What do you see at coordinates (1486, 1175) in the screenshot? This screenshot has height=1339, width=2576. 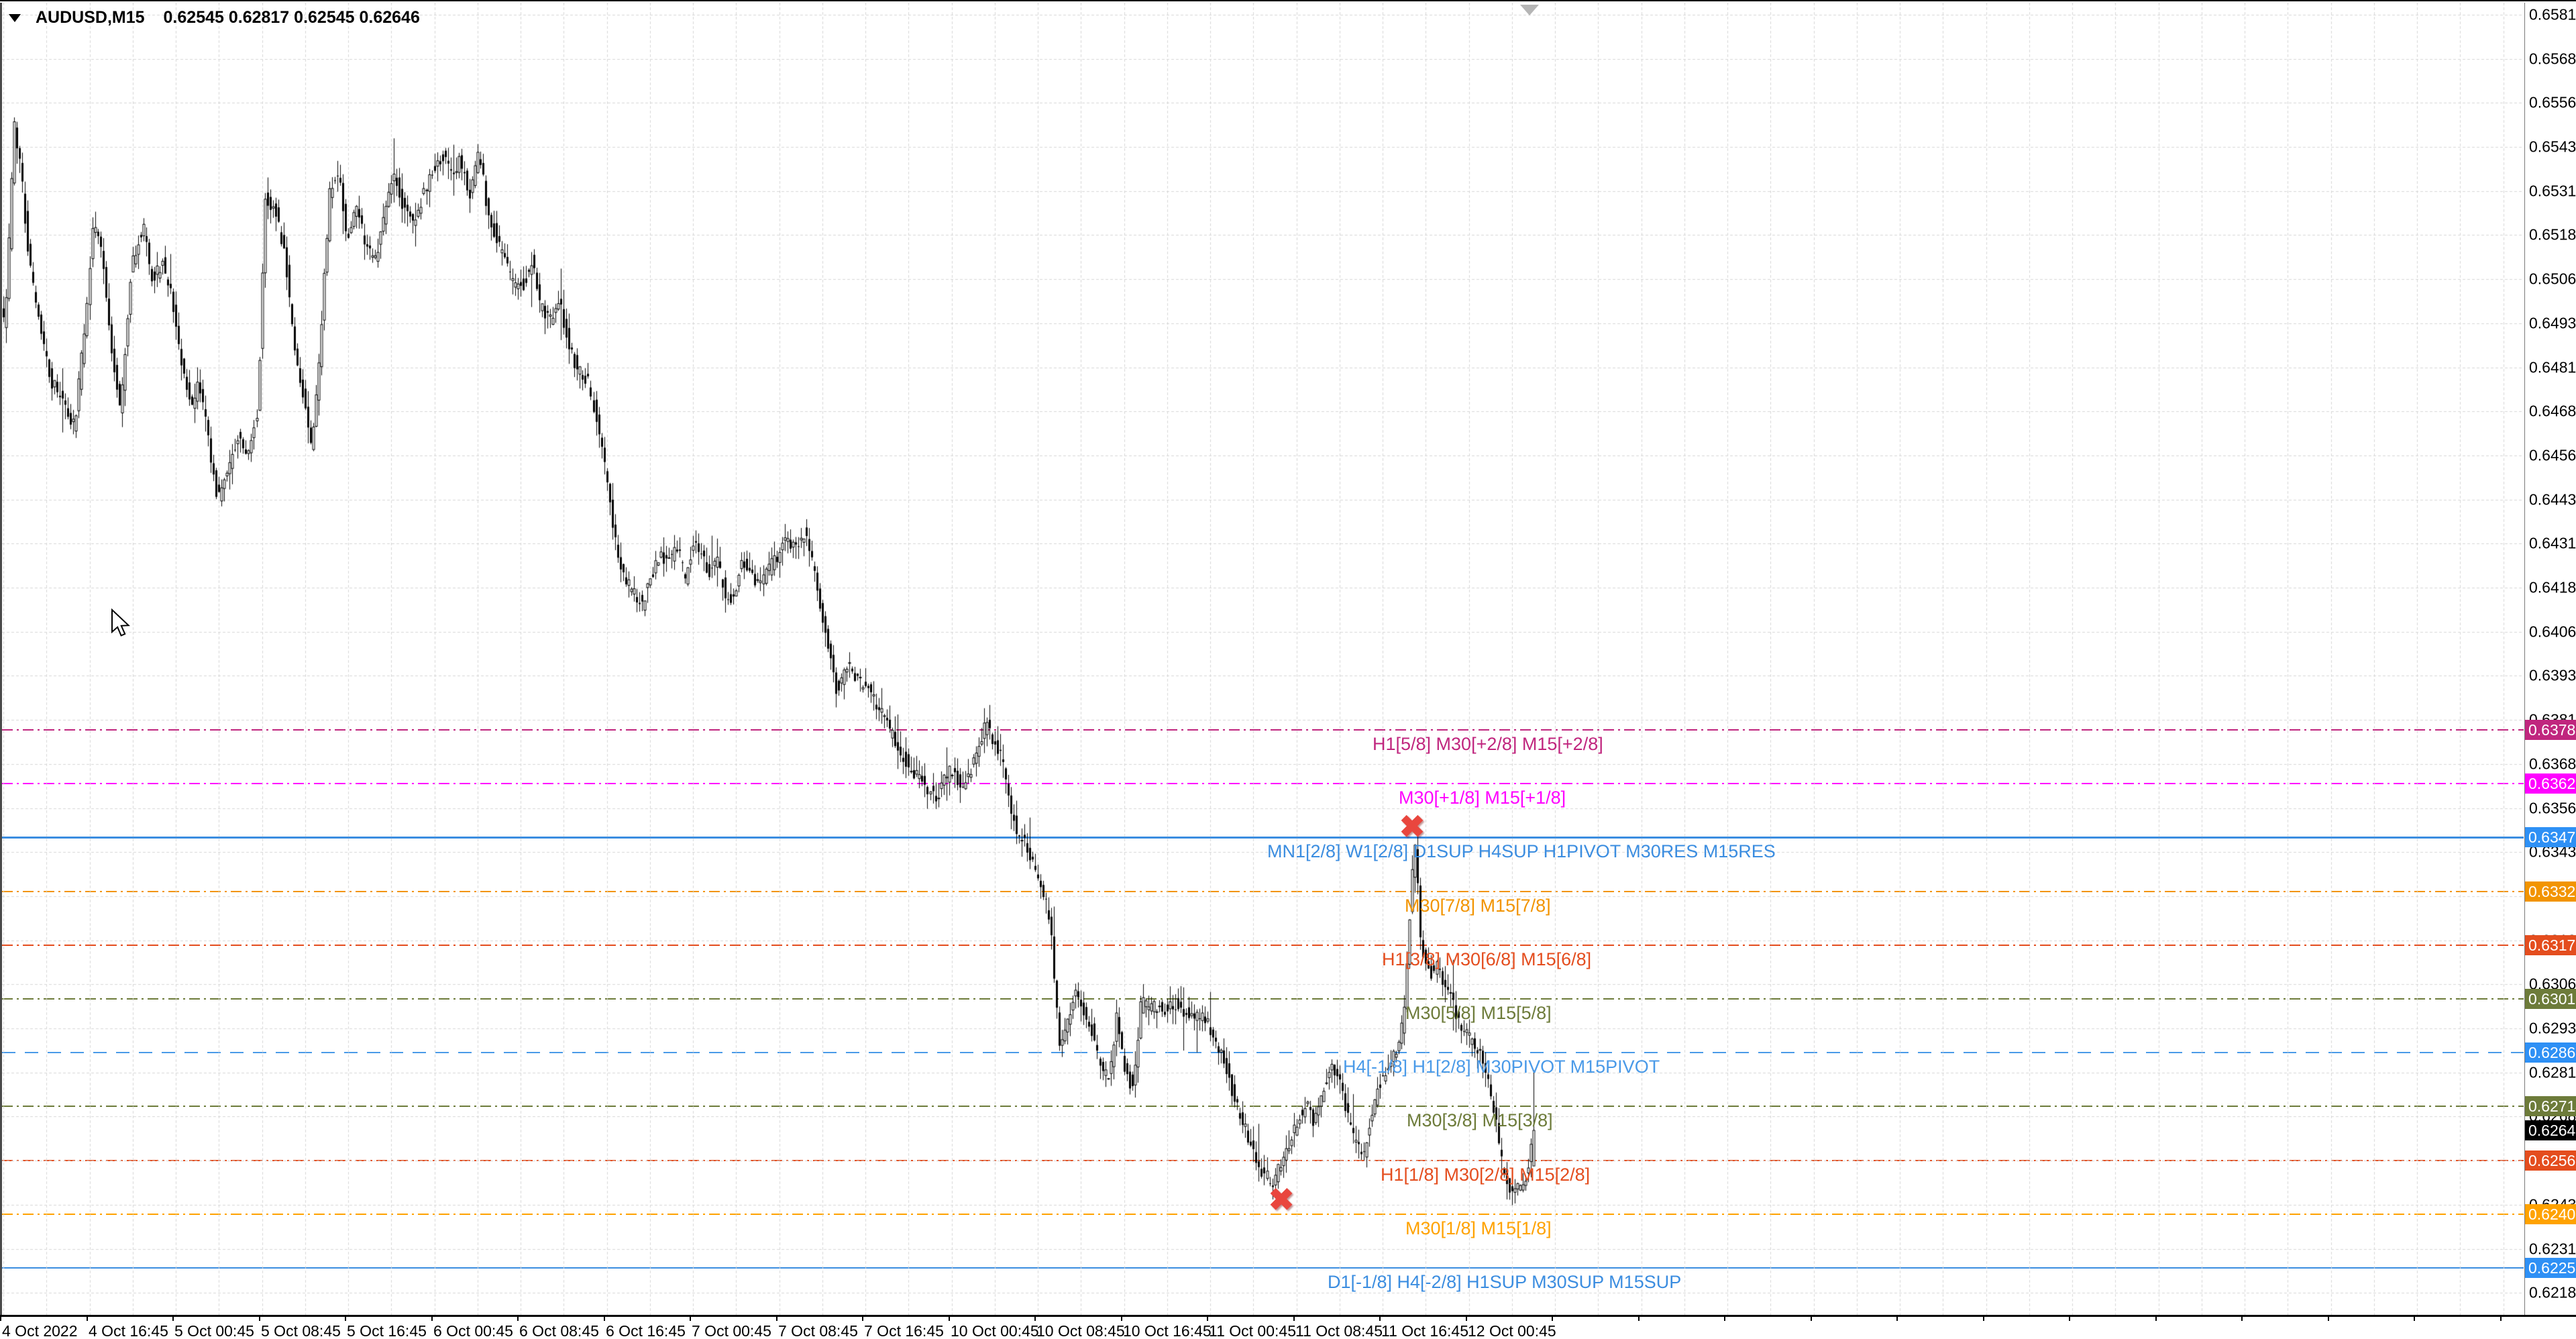 I see `murrey-level-label: H1[1/8] M30[2/8] M15[2/8]` at bounding box center [1486, 1175].